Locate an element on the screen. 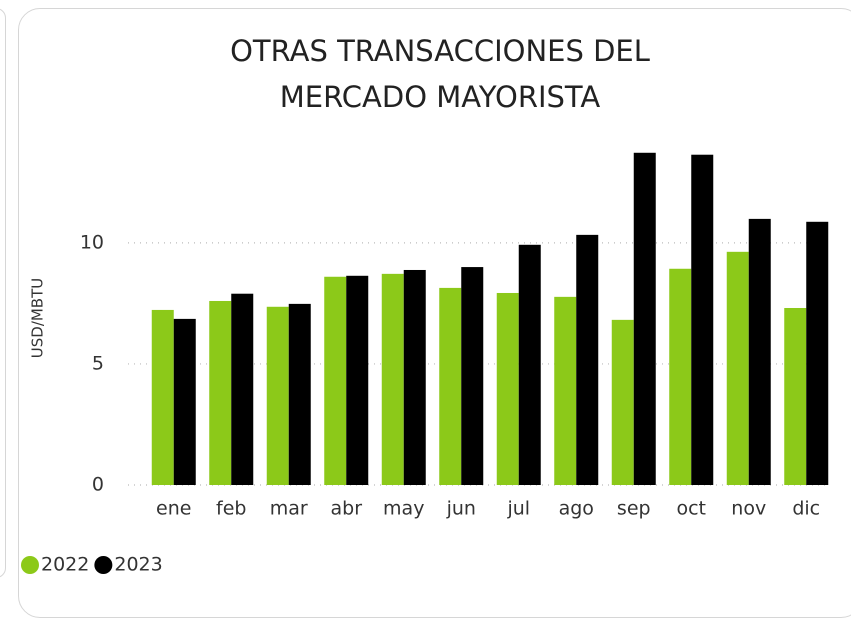 The height and width of the screenshot is (618, 851). x-tick-label: sep is located at coordinates (634, 509).